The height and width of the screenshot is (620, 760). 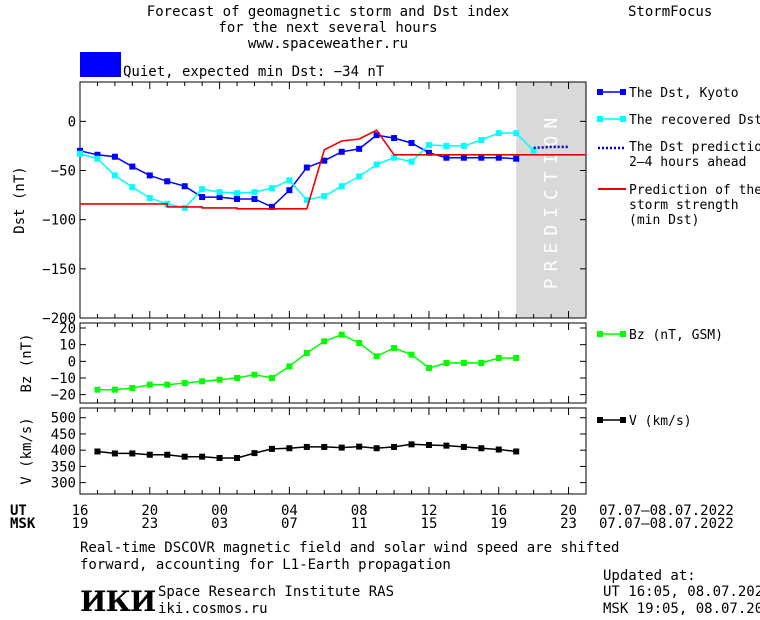 What do you see at coordinates (276, 592) in the screenshot?
I see `org-name: Space Research Institute RAS` at bounding box center [276, 592].